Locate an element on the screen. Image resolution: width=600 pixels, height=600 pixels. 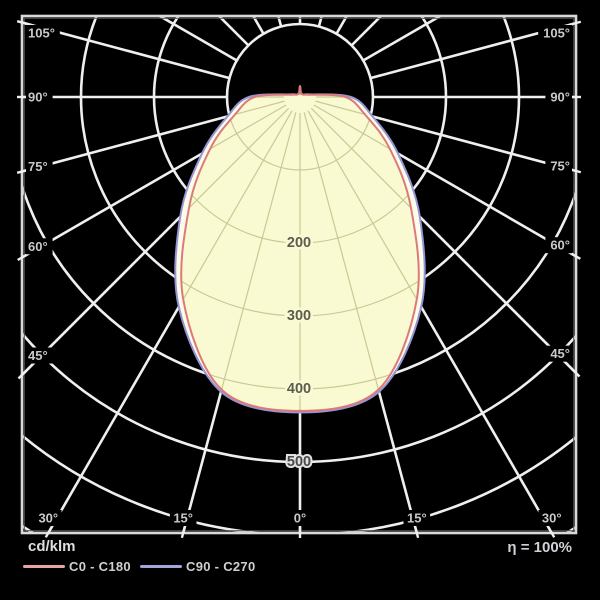
efficiency-label: η = 100% is located at coordinates (539, 547).